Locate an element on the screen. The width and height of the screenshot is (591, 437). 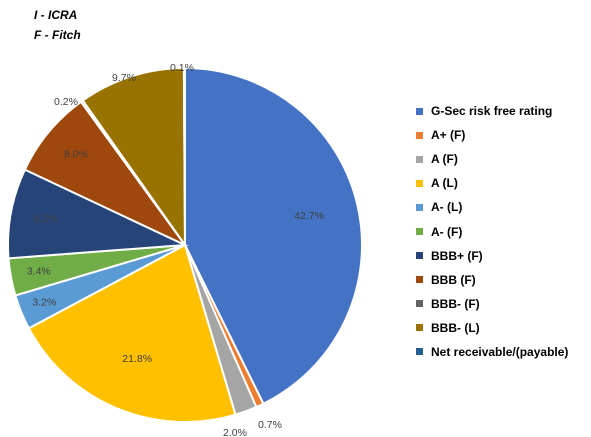
legend-item: A+ (F) is located at coordinates (492, 135).